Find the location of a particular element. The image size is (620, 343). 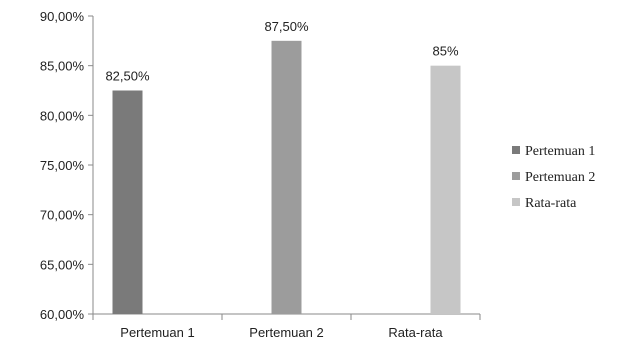

y-tick-label: 60,00% is located at coordinates (62, 314).